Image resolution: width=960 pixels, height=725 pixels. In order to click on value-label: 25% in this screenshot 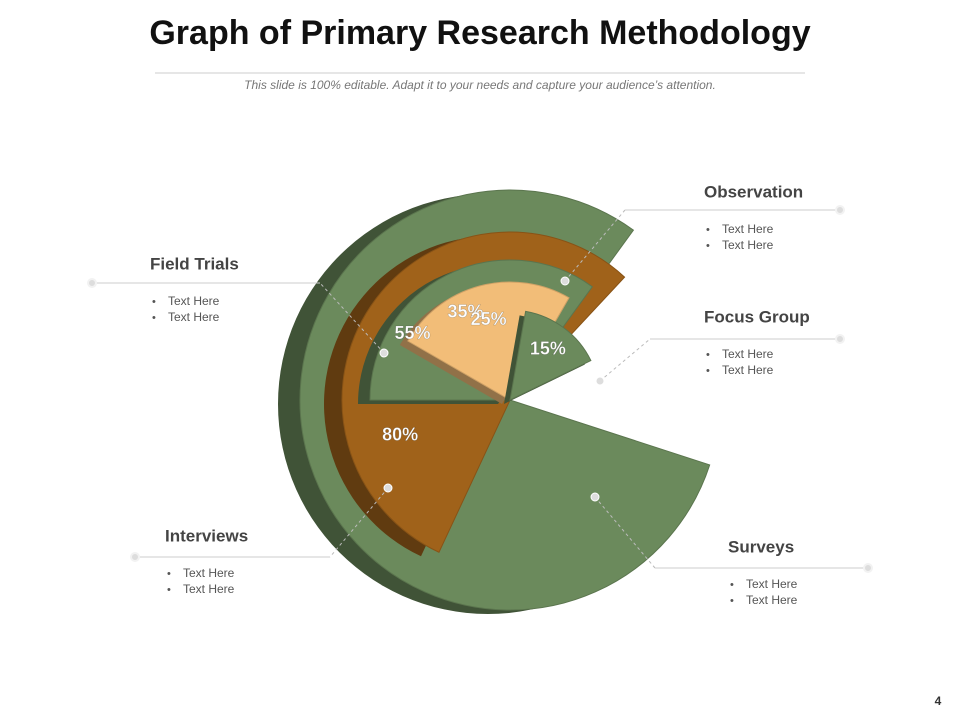, I will do `click(489, 319)`.